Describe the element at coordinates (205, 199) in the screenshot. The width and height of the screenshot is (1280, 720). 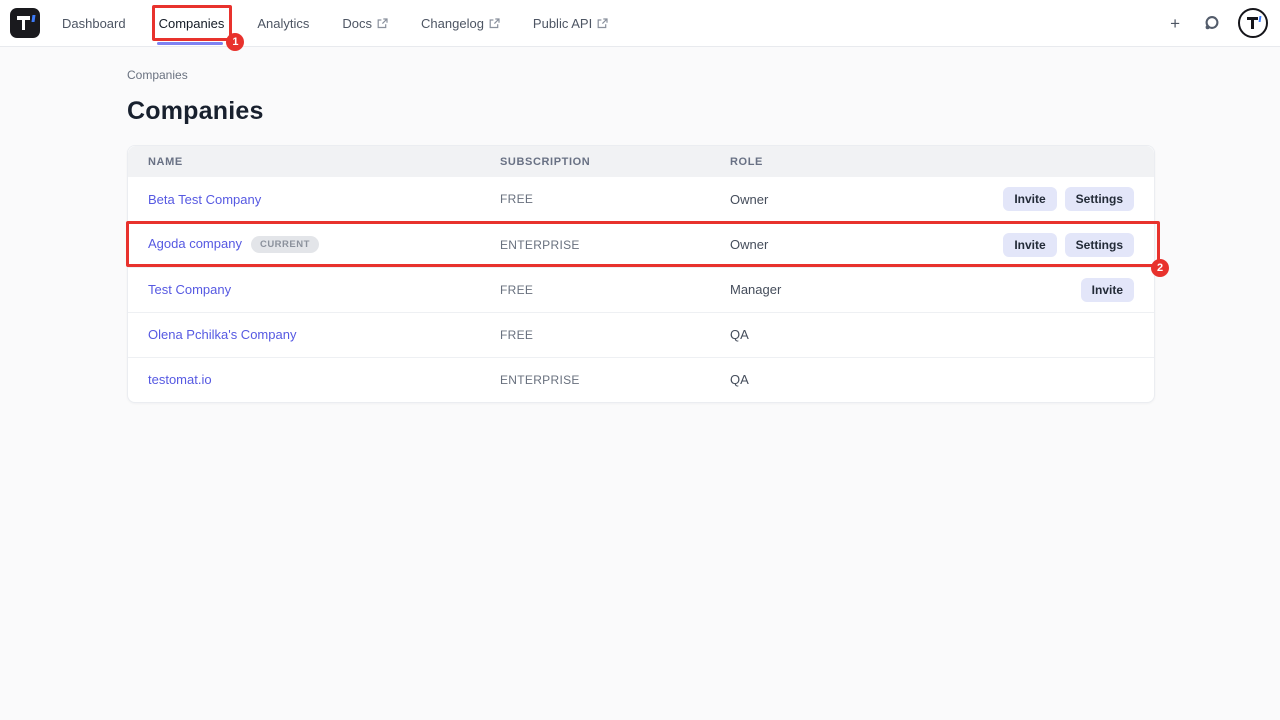
I see `company-link: Beta Test Company` at that location.